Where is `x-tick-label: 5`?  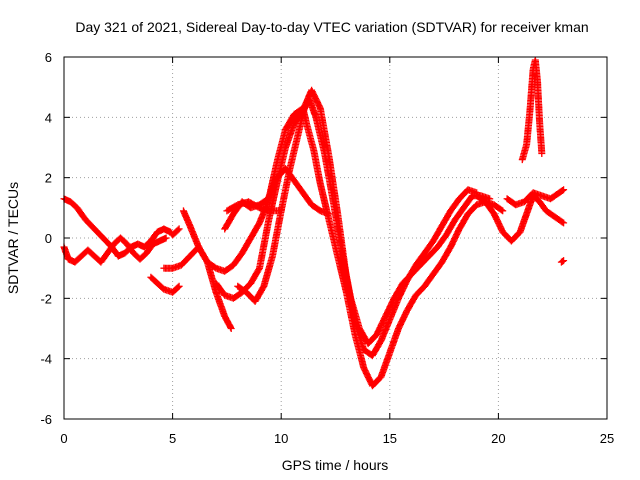
x-tick-label: 5 is located at coordinates (172, 438).